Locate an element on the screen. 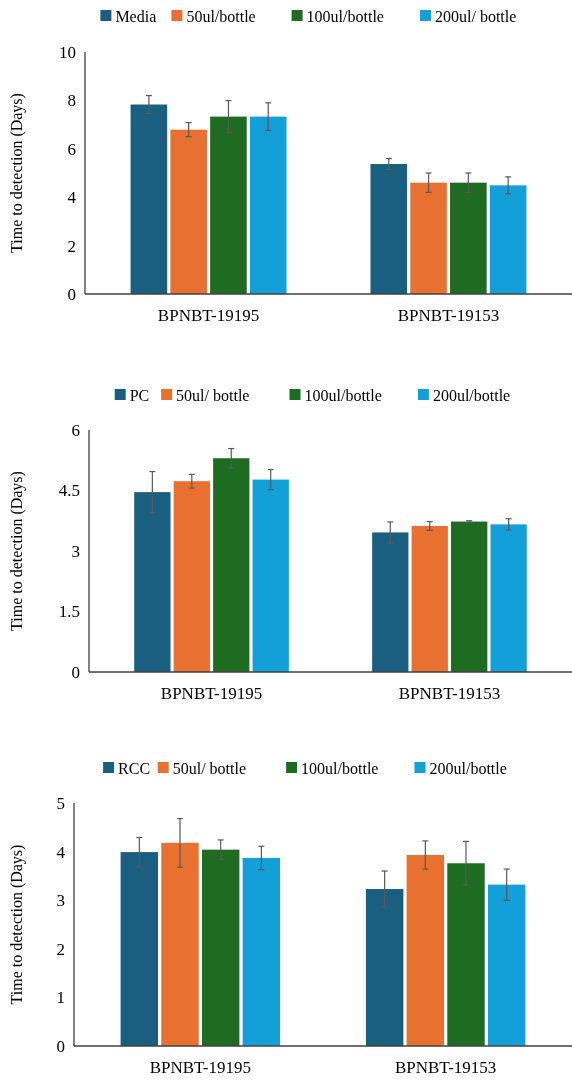 This screenshot has width=572, height=1081. legend-label: RCC is located at coordinates (134, 768).